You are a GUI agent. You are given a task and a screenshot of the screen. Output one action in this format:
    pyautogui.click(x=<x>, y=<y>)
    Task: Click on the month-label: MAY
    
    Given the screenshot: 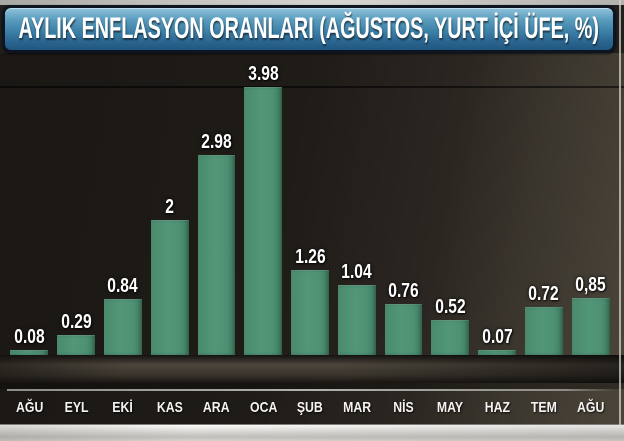 What is the action you would take?
    pyautogui.click(x=450, y=407)
    